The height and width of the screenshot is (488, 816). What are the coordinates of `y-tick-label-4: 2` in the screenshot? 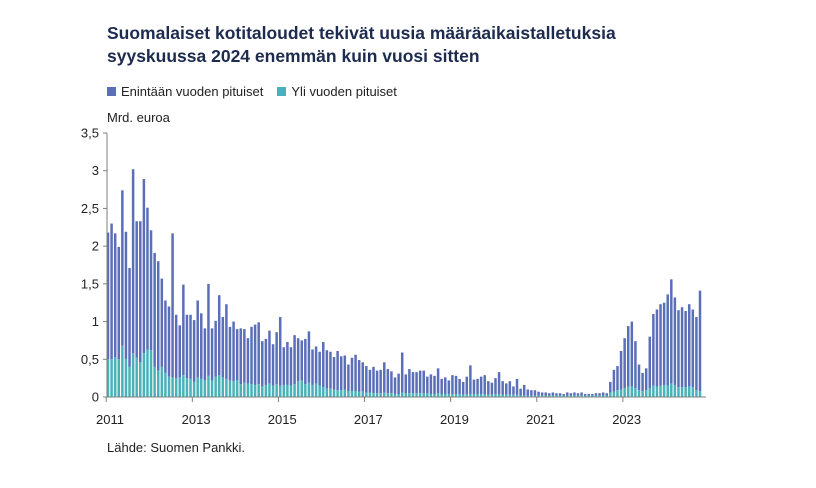 It's located at (95, 246).